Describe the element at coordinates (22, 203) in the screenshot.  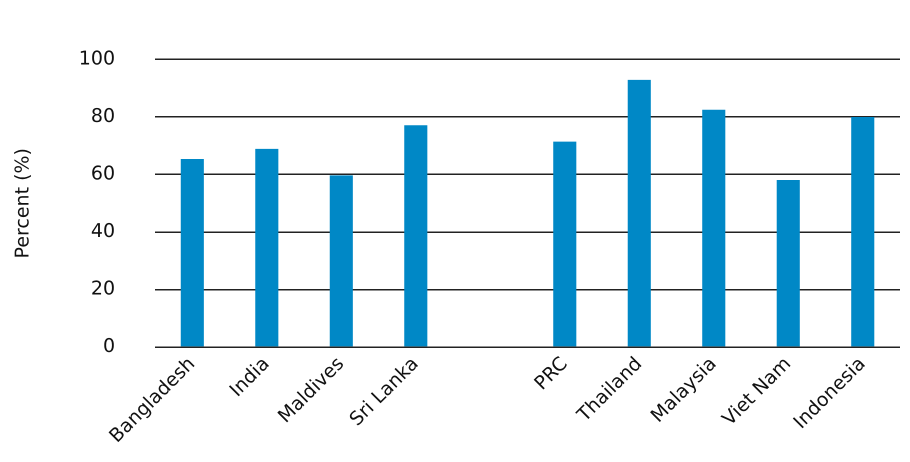
I see `y-axis-title: Percent (%)` at that location.